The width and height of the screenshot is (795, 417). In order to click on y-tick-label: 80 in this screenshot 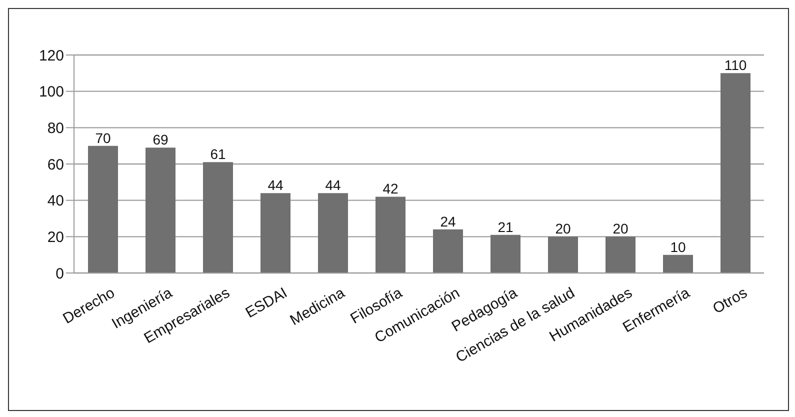, I will do `click(55, 128)`.